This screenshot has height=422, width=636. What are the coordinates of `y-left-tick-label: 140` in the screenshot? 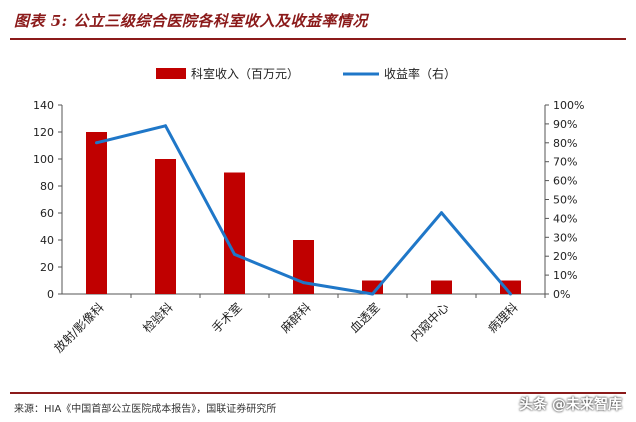 It's located at (43, 105).